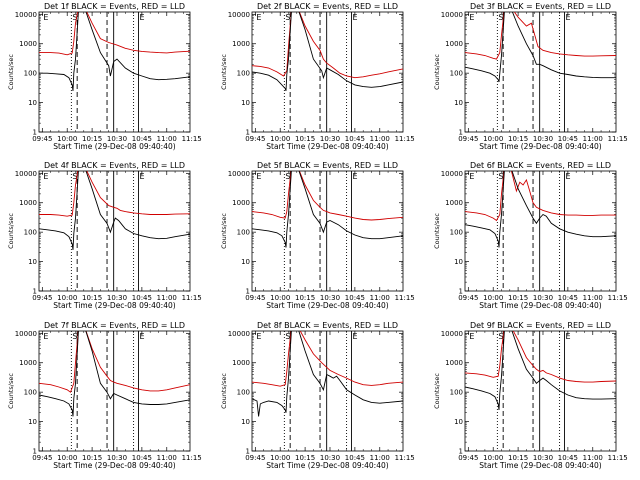 The image size is (640, 480). Describe the element at coordinates (540, 325) in the screenshot. I see `chart-title: Det 9f BLACK = Events, RED = LLD` at that location.